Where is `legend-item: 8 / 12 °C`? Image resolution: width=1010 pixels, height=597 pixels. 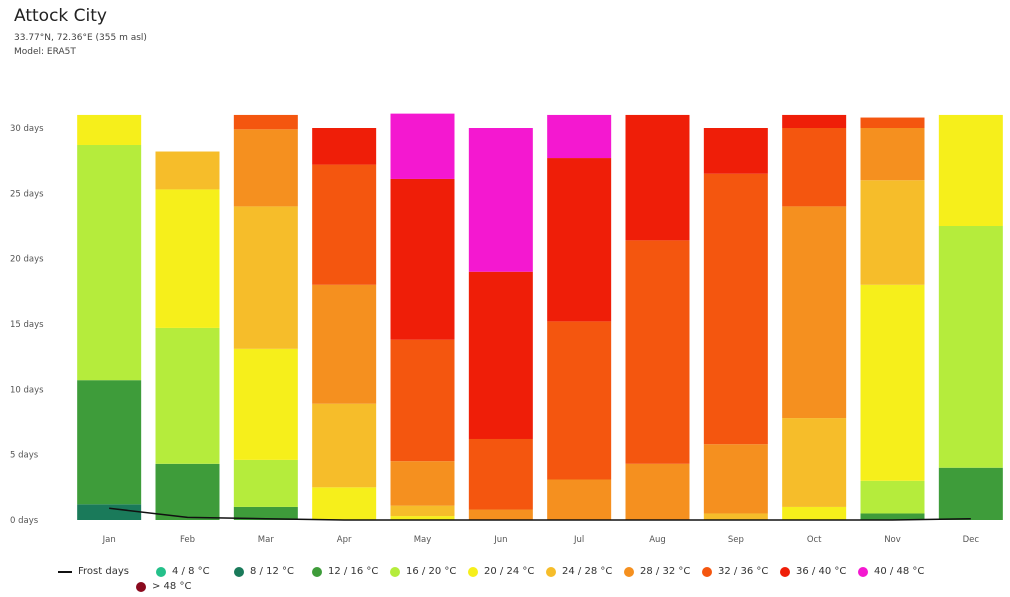
legend-item: 8 / 12 °C is located at coordinates (264, 571).